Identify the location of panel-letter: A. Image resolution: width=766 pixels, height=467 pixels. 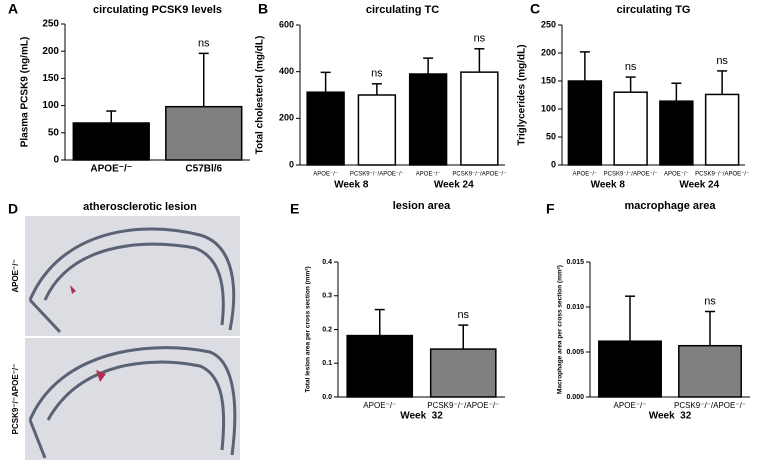
(13, 9).